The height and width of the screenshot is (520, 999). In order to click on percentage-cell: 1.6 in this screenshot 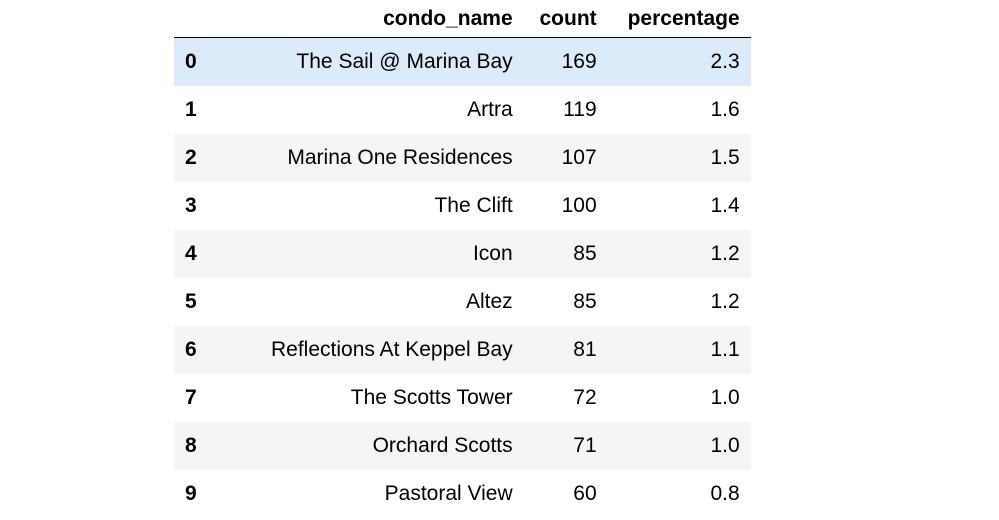, I will do `click(725, 109)`.